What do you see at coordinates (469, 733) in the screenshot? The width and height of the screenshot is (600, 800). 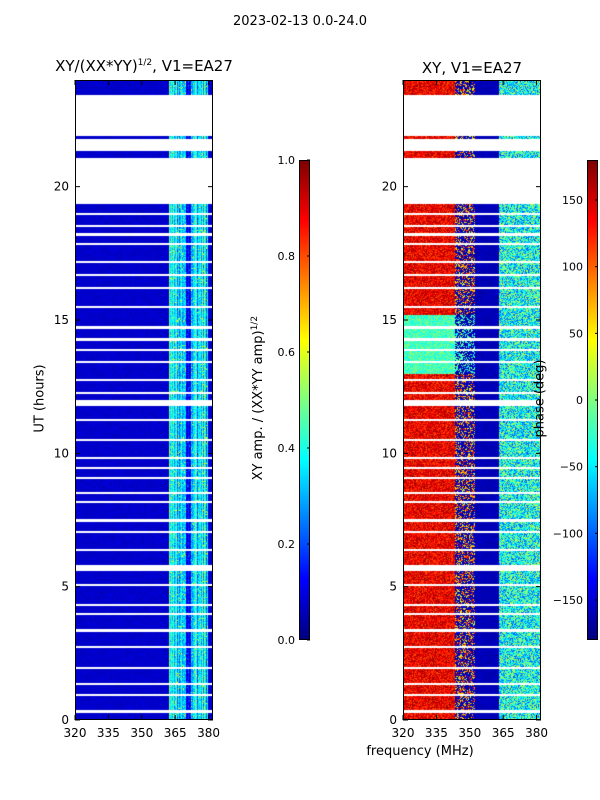 I see `right-xtick-label: 350` at bounding box center [469, 733].